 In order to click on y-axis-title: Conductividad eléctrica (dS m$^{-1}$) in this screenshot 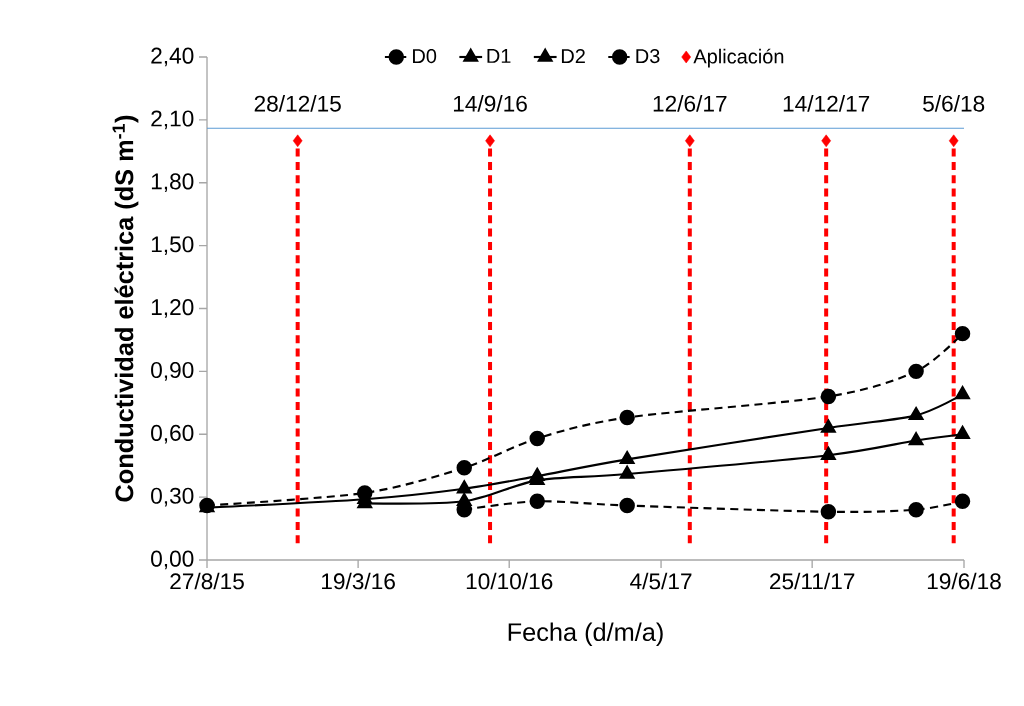, I will do `click(125, 308)`.